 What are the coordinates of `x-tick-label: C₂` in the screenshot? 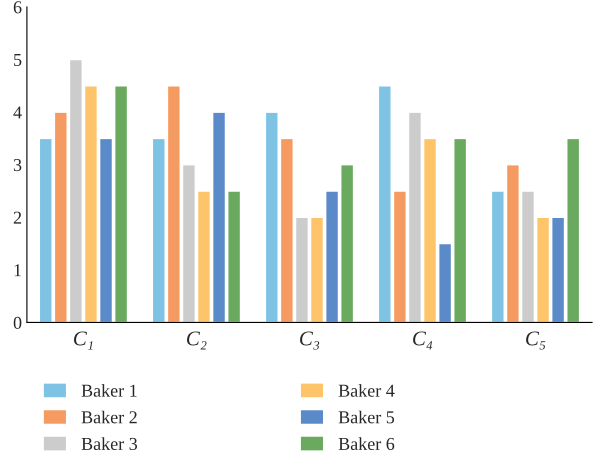 It's located at (197, 340).